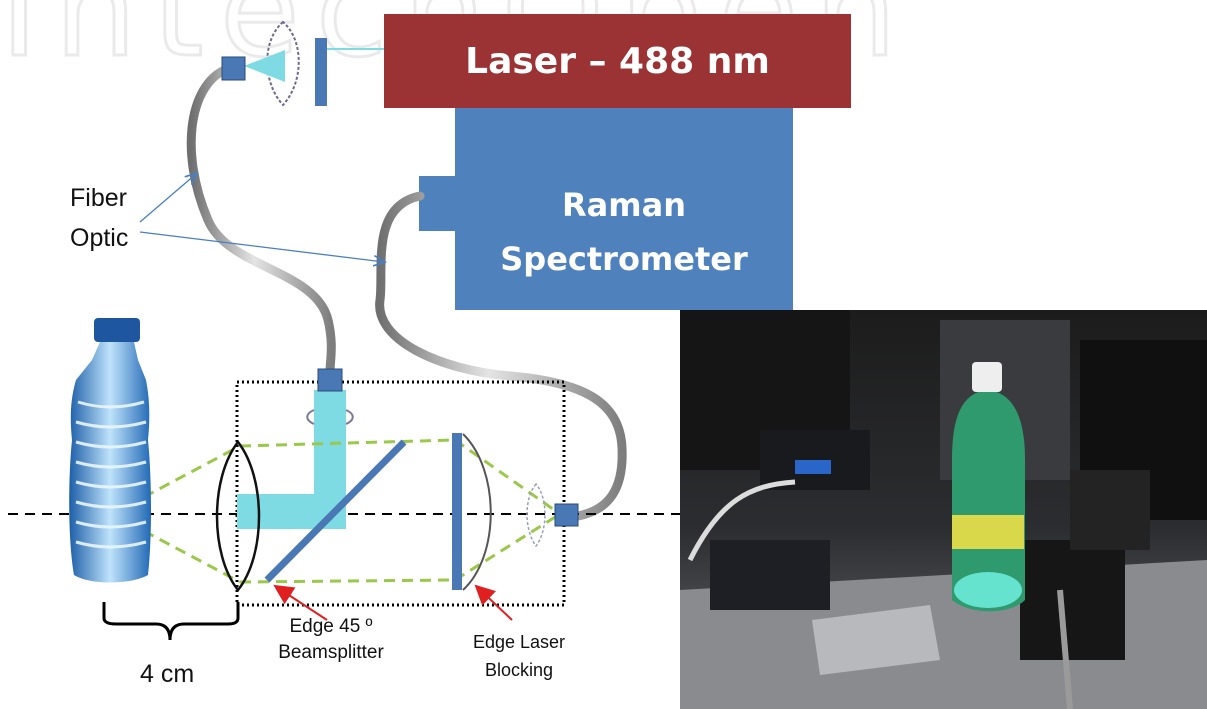  Describe the element at coordinates (331, 652) in the screenshot. I see `beamsplitter-label-line2: Beamsplitter` at that location.